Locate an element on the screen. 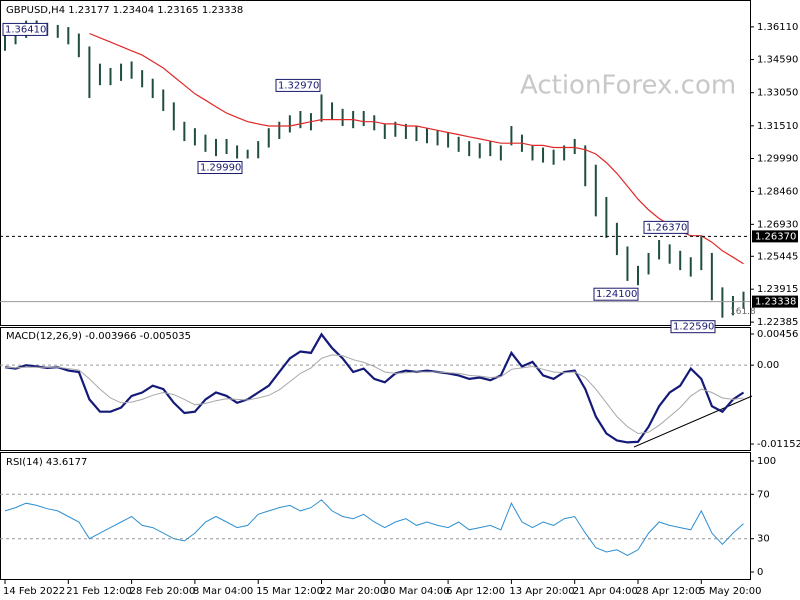  annotation: 1.26370 is located at coordinates (666, 227).